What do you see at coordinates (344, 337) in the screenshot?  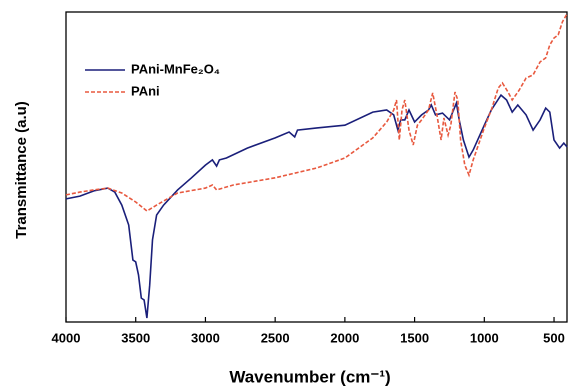 I see `x-tick-label: 2000` at bounding box center [344, 337].